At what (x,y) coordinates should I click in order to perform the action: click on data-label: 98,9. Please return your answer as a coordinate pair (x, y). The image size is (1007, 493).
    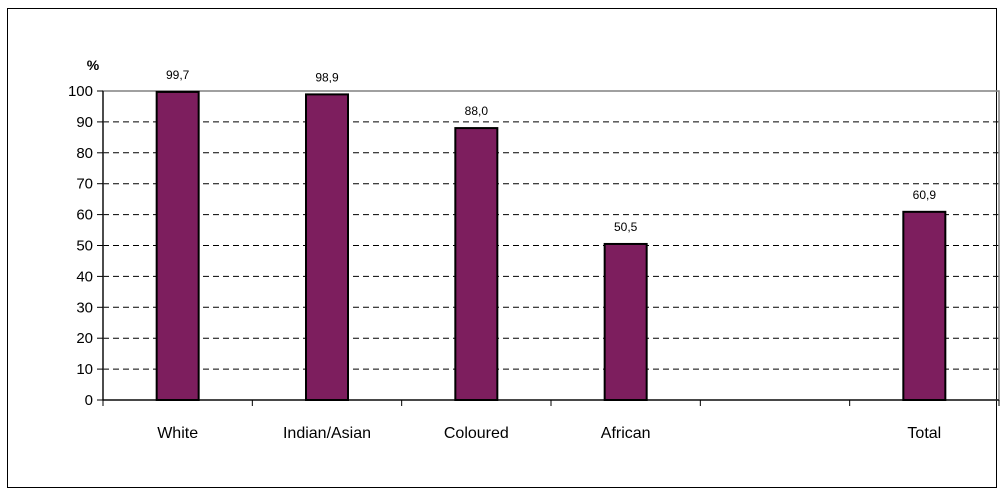
    Looking at the image, I should click on (327, 77).